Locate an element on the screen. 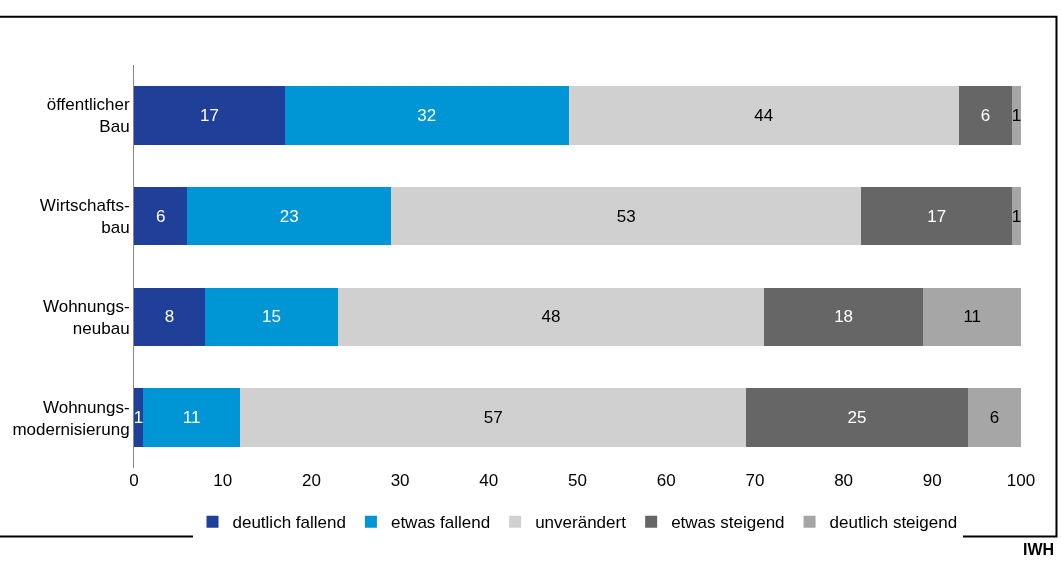 This screenshot has height=568, width=1061. data-label: 23 is located at coordinates (289, 216).